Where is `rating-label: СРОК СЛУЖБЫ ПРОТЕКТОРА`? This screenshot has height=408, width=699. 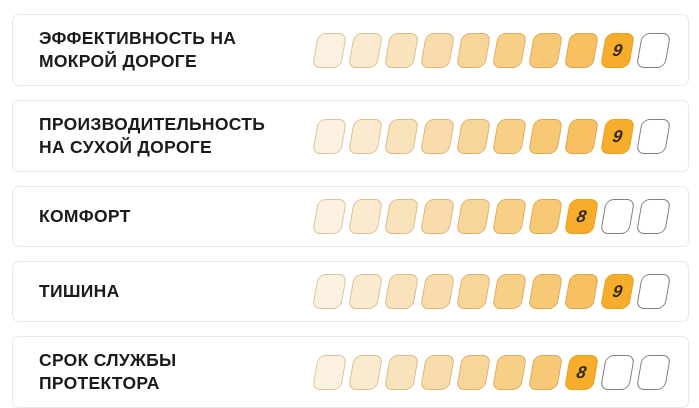
rating-label: СРОК СЛУЖБЫ ПРОТЕКТОРА is located at coordinates (107, 372).